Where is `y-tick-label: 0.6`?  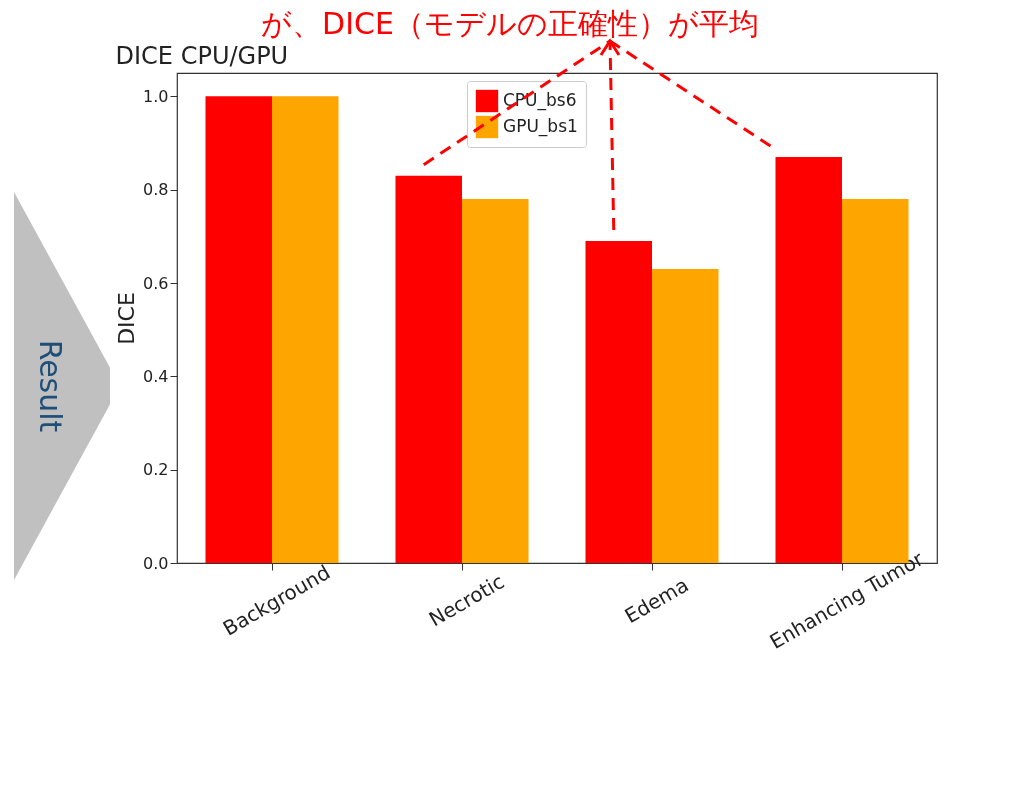 y-tick-label: 0.6 is located at coordinates (156, 283).